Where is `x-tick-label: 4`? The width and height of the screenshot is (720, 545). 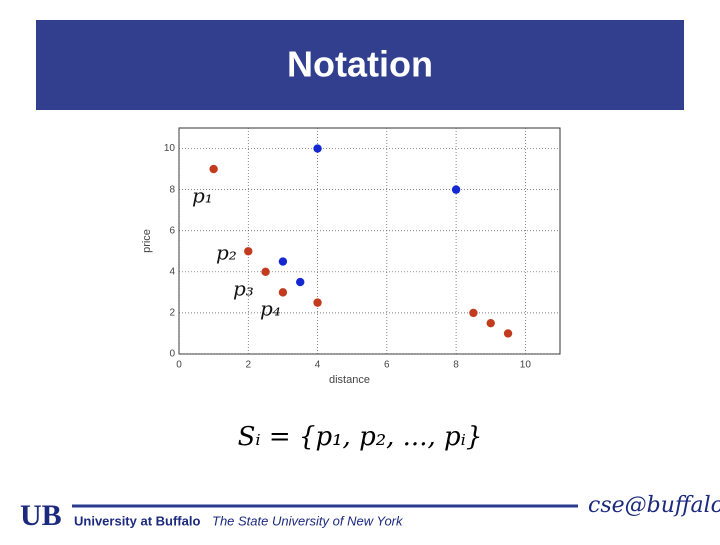
x-tick-label: 4 is located at coordinates (318, 365).